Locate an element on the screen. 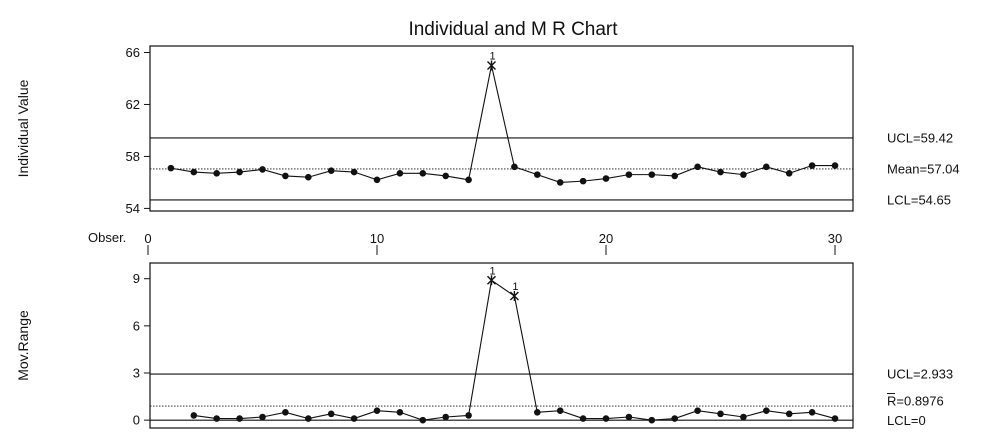 The image size is (987, 432). y-tick-label: 3 is located at coordinates (136, 373).